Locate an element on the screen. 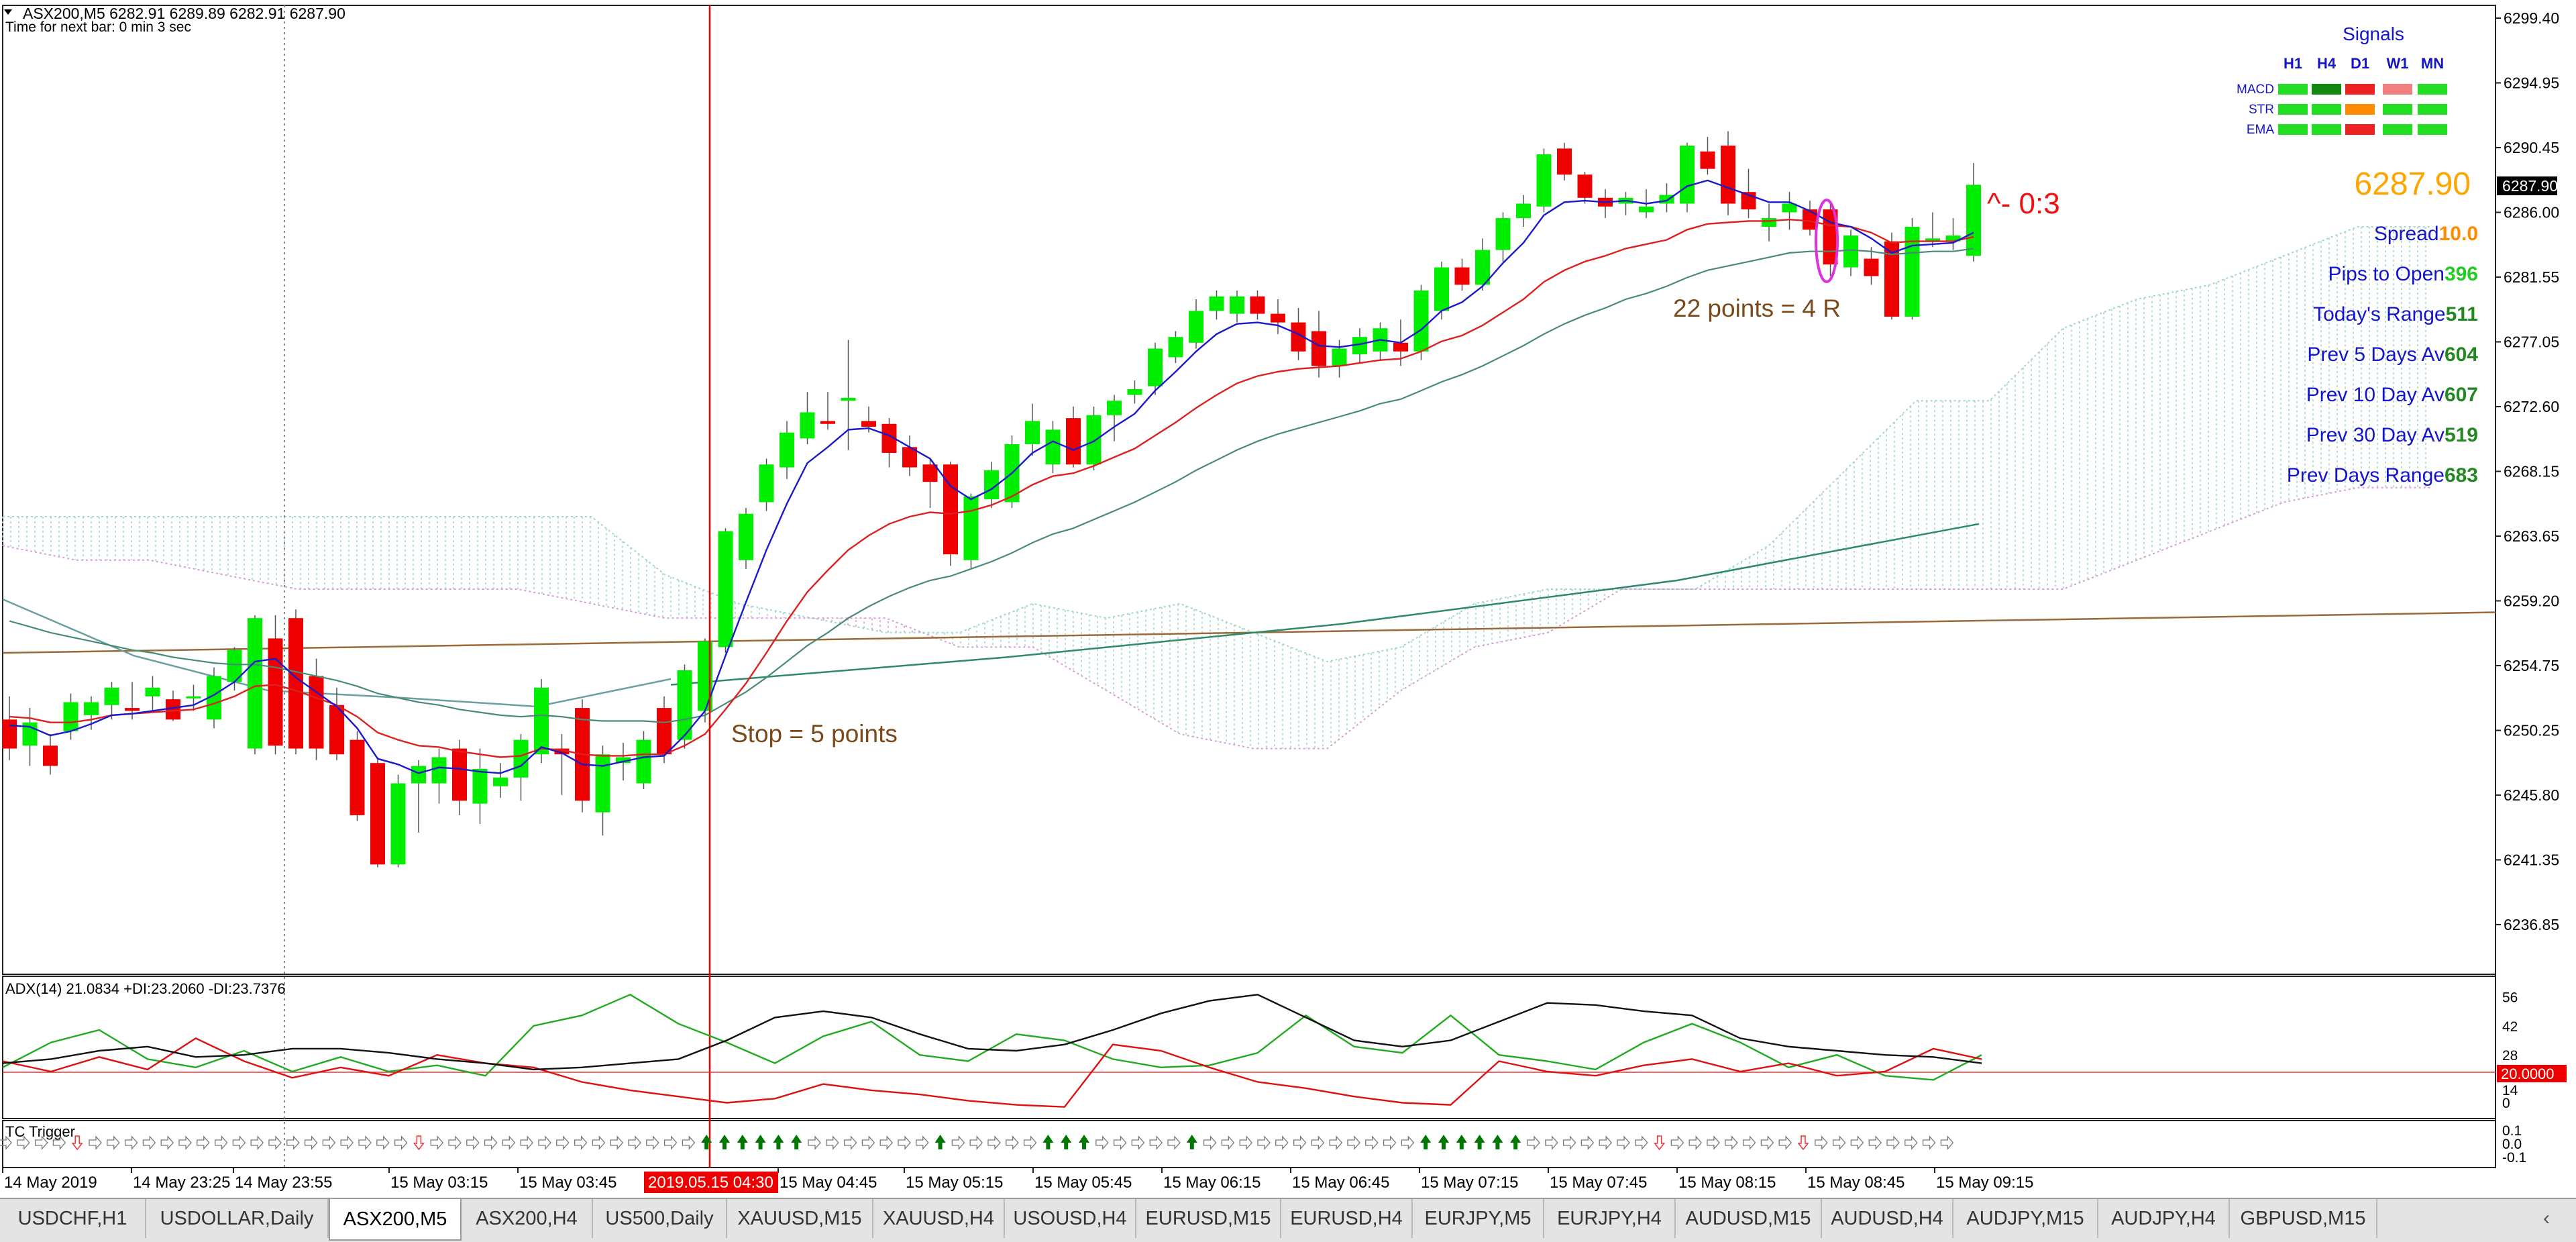 The height and width of the screenshot is (1242, 2576). adx-axis-label: 42 is located at coordinates (2510, 1027).